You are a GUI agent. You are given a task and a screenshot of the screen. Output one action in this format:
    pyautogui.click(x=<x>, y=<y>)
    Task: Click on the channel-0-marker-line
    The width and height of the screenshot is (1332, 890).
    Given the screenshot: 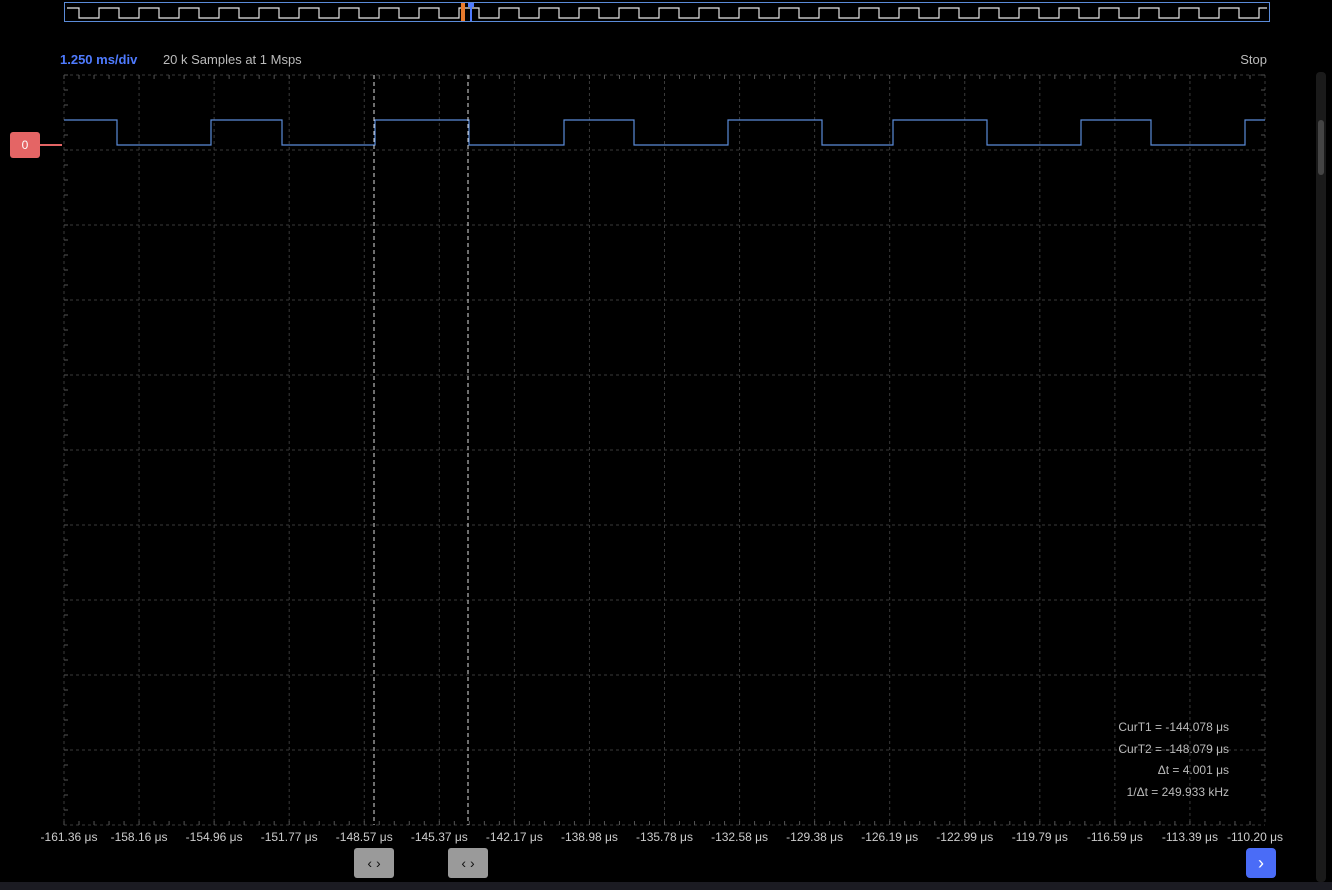 What is the action you would take?
    pyautogui.click(x=51, y=145)
    